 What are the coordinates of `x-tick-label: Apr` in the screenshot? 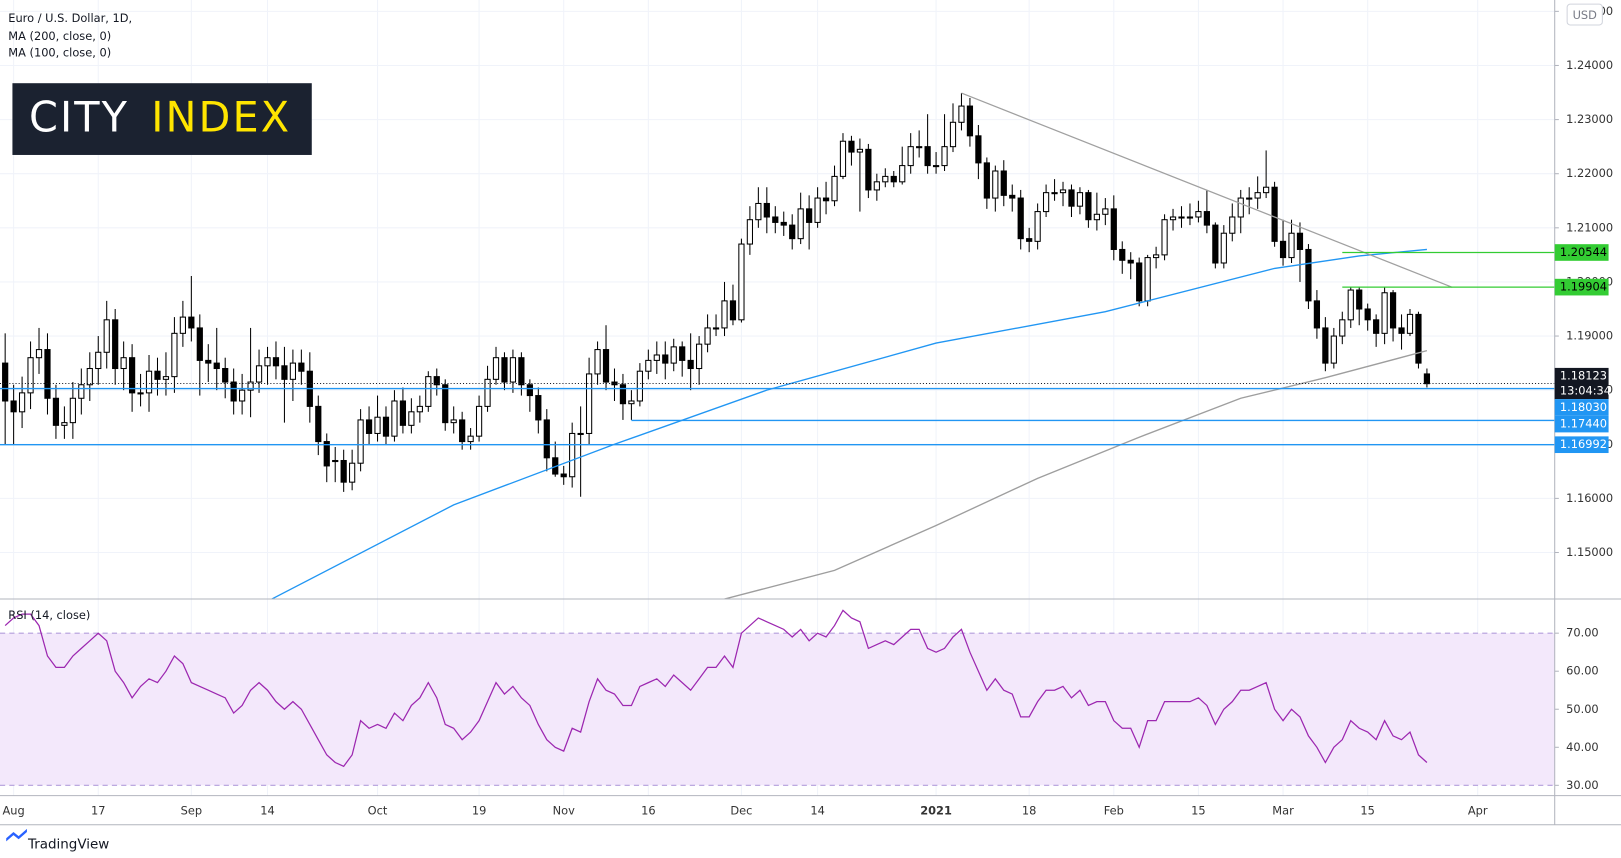 It's located at (1478, 811).